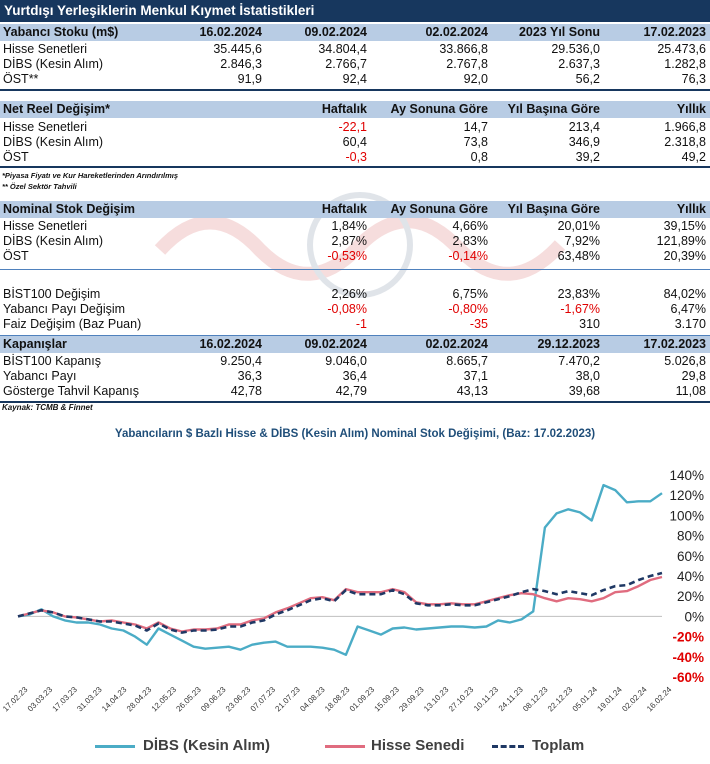  I want to click on section1-header-col-2: 09.02.2024, so click(335, 32).